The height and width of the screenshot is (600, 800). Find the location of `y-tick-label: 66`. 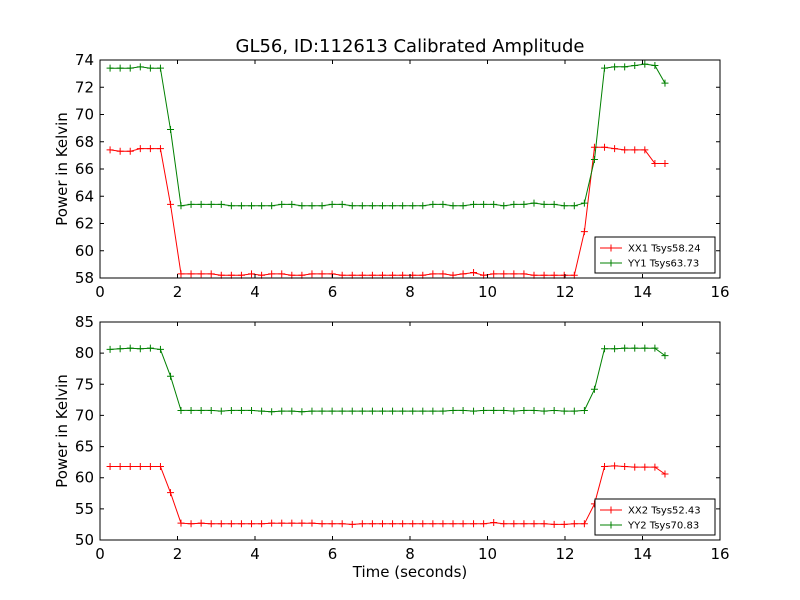

y-tick-label: 66 is located at coordinates (84, 169).